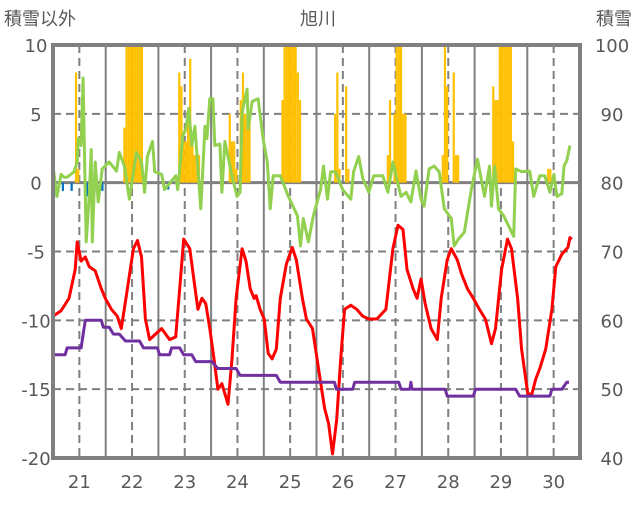 The image size is (636, 505). What do you see at coordinates (612, 46) in the screenshot?
I see `right-tick-label: 100` at bounding box center [612, 46].